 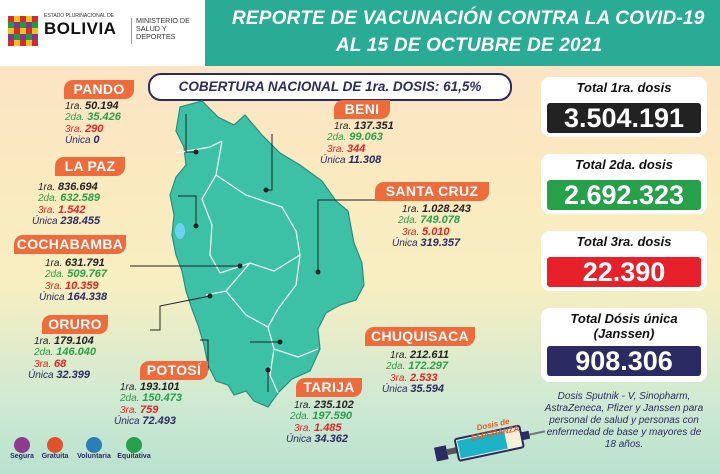 What do you see at coordinates (75, 324) in the screenshot?
I see `region-oruro-label: ORURO` at bounding box center [75, 324].